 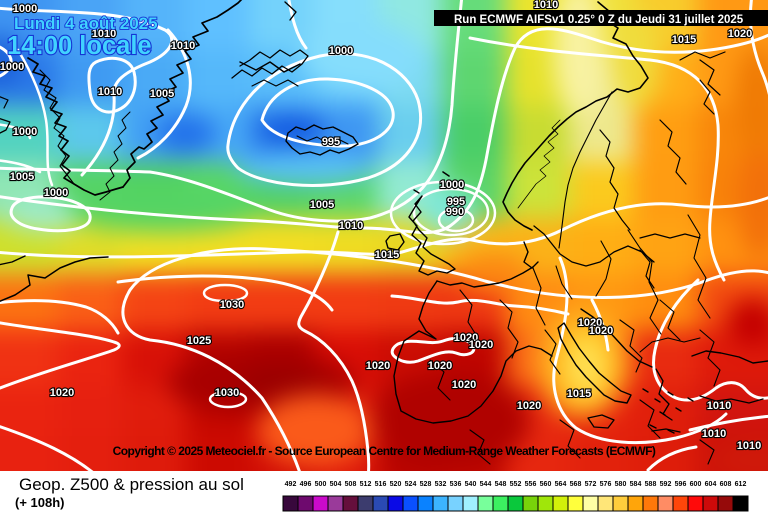 What do you see at coordinates (696, 484) in the screenshot?
I see `svg-text: 600` at bounding box center [696, 484].